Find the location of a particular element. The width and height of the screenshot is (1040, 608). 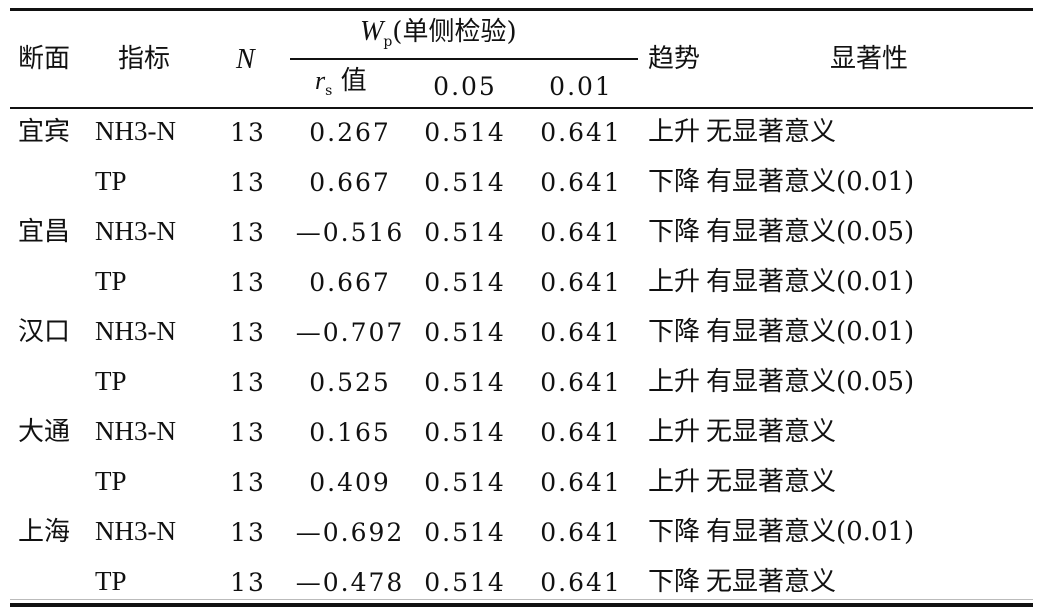

row-rs: —0.516 is located at coordinates (350, 232).